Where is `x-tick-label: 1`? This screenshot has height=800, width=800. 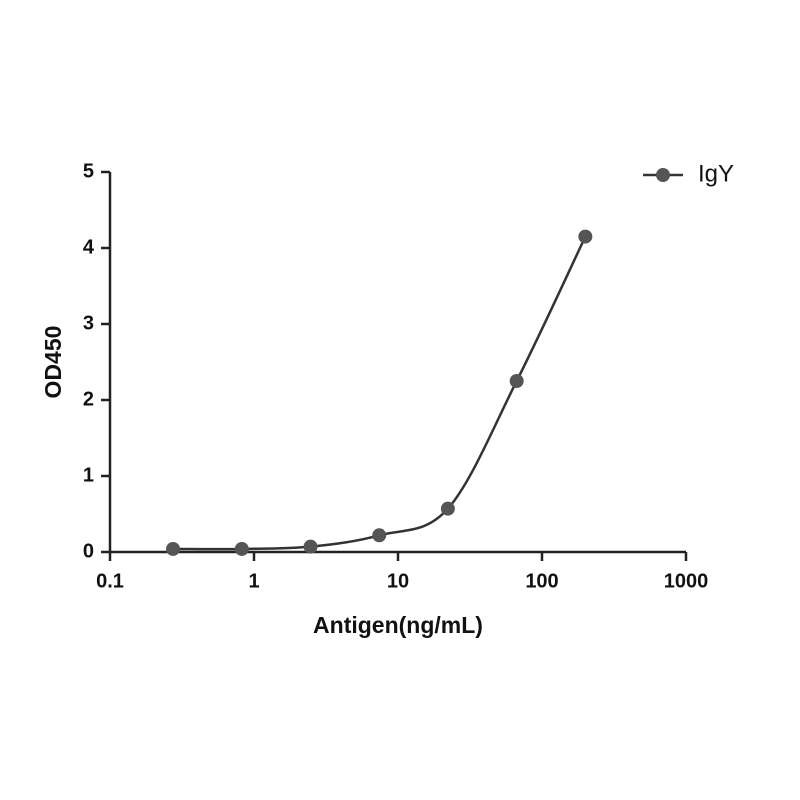
x-tick-label: 1 is located at coordinates (253, 581).